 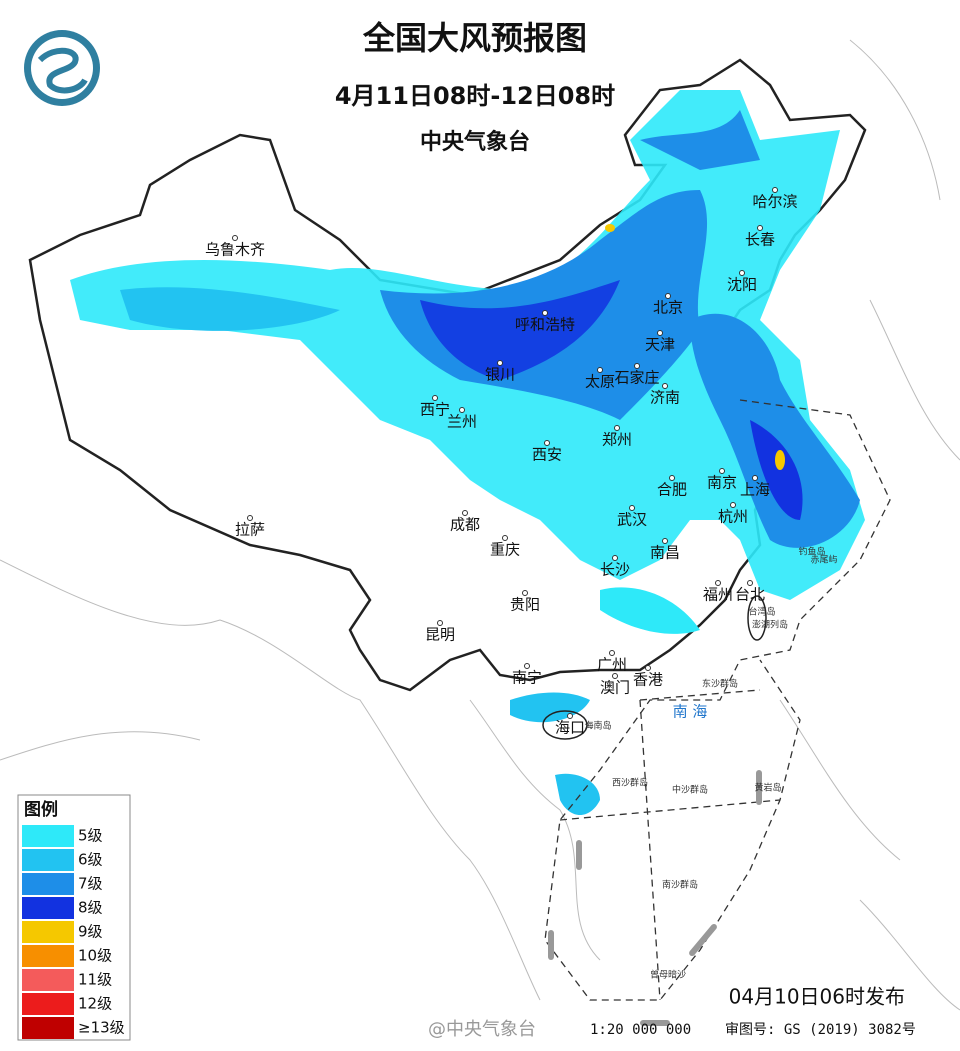 I want to click on map-title: 全国大风预报图, so click(x=474, y=38).